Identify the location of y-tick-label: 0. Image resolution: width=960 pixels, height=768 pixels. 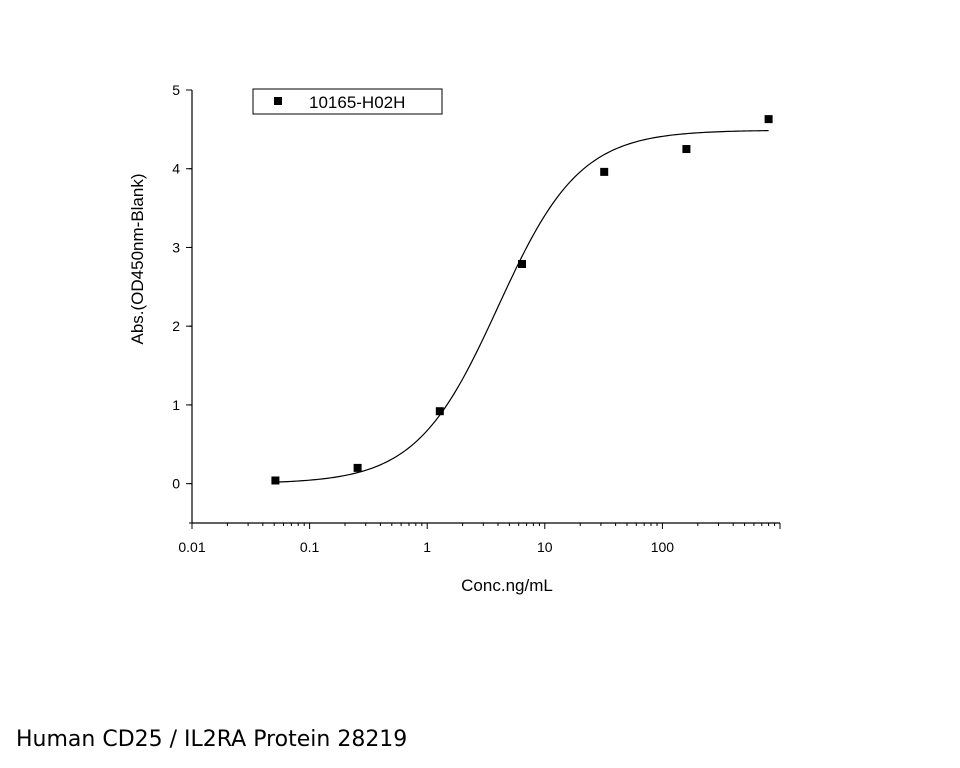
(176, 484).